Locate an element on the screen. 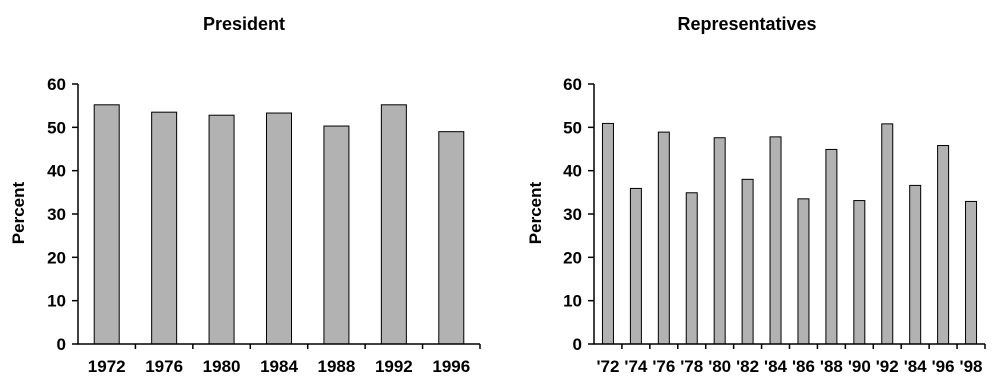 Image resolution: width=995 pixels, height=381 pixels. representatives-x-tick-label: '78 is located at coordinates (691, 366).